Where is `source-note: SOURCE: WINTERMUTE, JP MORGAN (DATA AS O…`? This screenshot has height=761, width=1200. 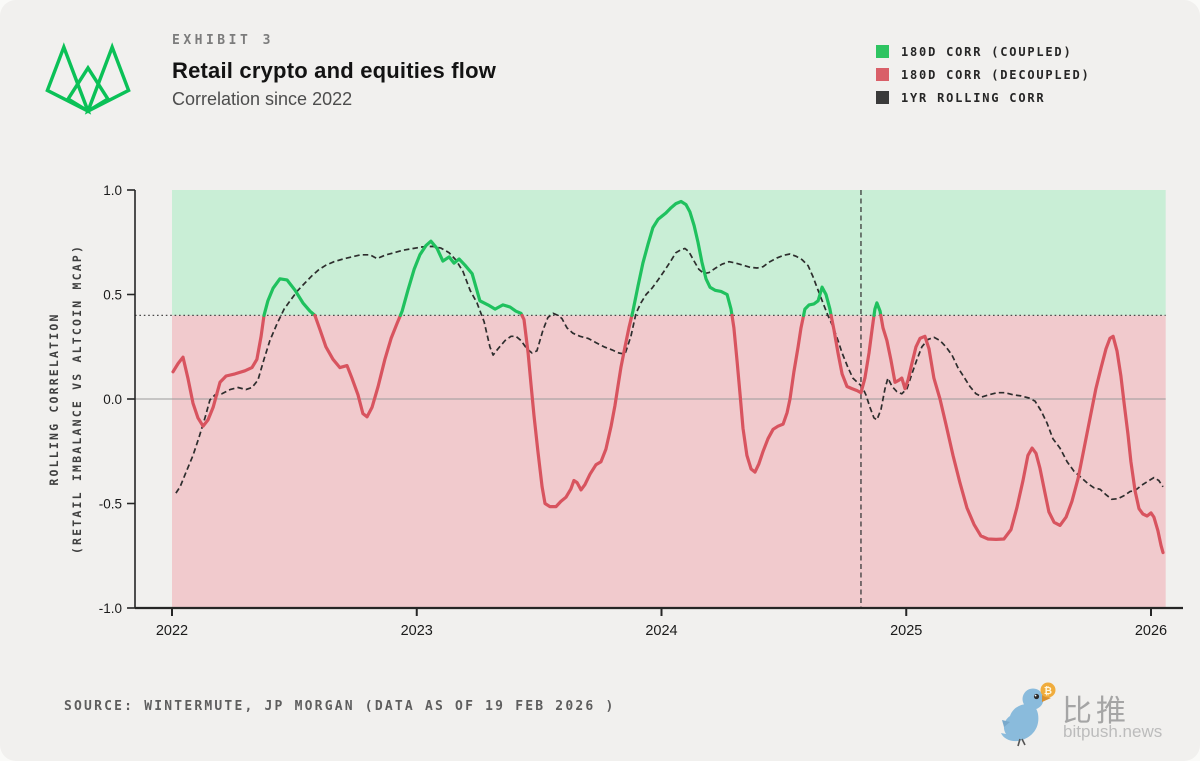
source-note: SOURCE: WINTERMUTE, JP MORGAN (DATA AS O… is located at coordinates (340, 706).